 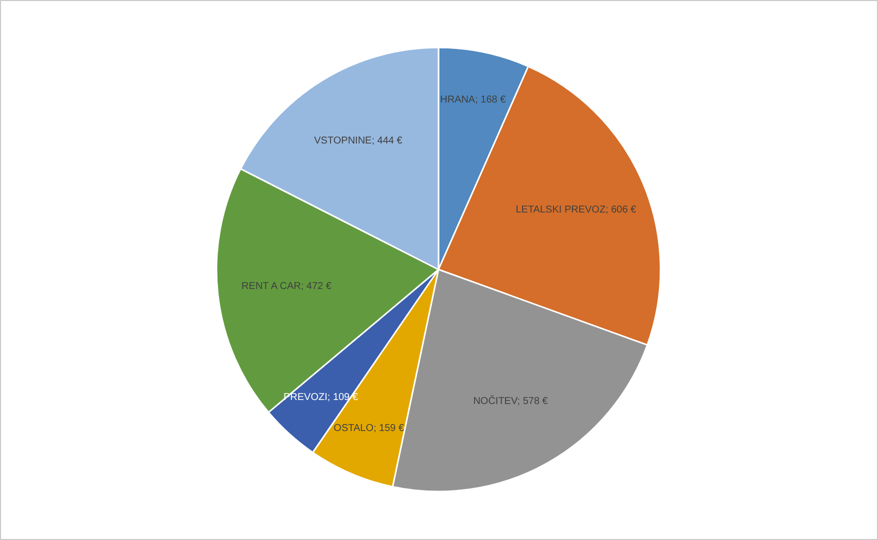 I want to click on slice-label: NOČITEV; 578 €, so click(x=510, y=400).